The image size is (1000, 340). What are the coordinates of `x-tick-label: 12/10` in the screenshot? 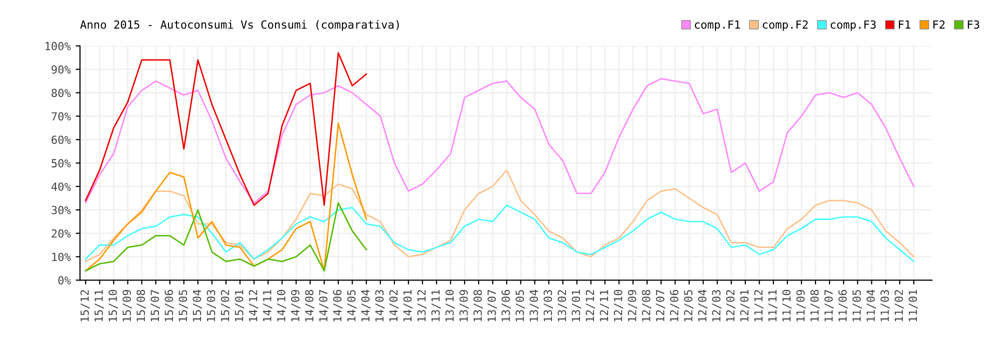 It's located at (619, 306).